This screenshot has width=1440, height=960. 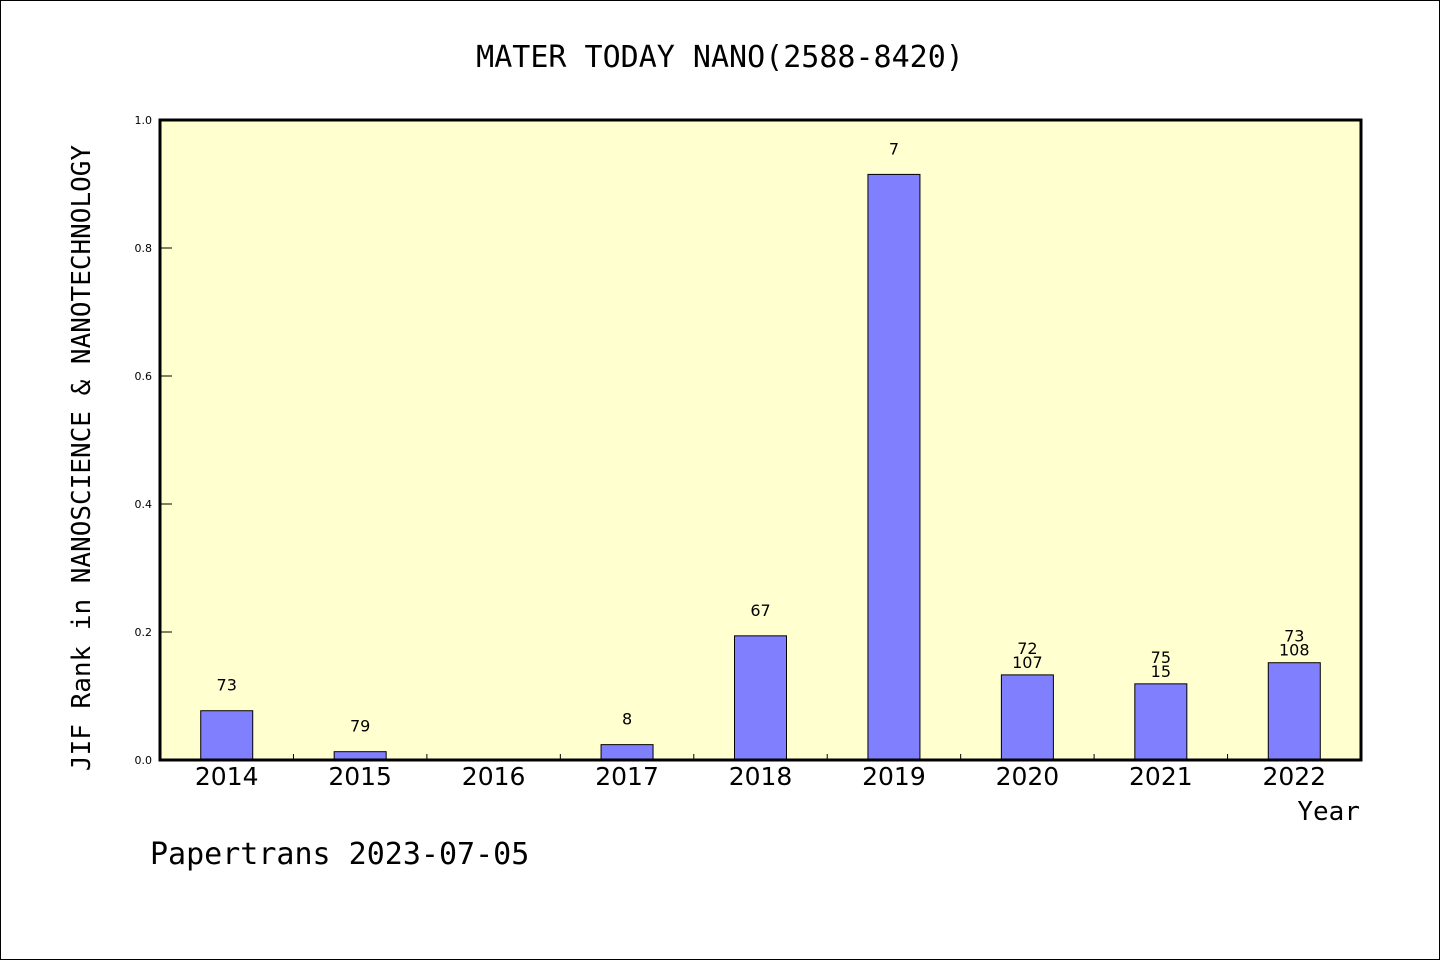 What do you see at coordinates (227, 735) in the screenshot?
I see `bar-2014` at bounding box center [227, 735].